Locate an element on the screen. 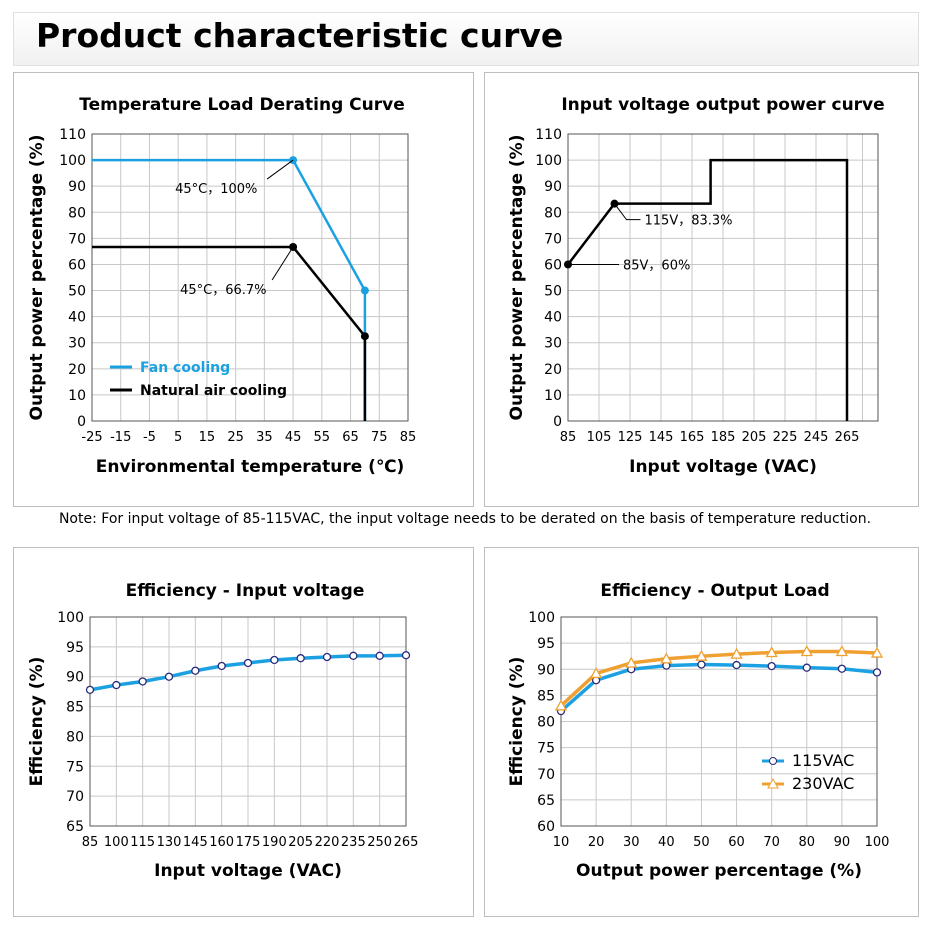 The height and width of the screenshot is (930, 930). page-title: Product characteristic curve is located at coordinates (300, 35).